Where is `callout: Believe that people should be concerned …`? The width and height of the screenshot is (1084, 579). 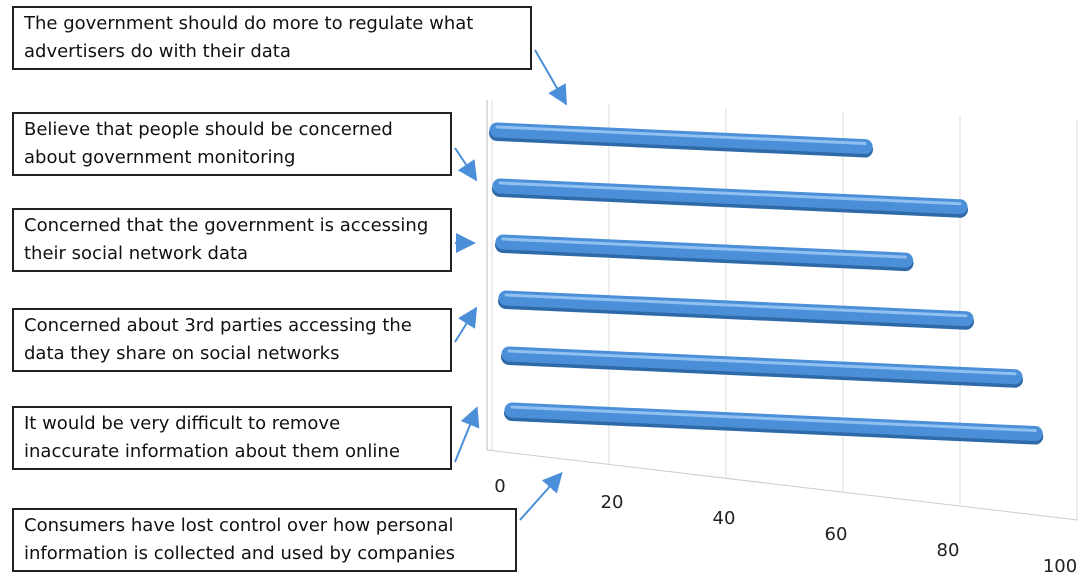 callout: Believe that people should be concerned … is located at coordinates (232, 144).